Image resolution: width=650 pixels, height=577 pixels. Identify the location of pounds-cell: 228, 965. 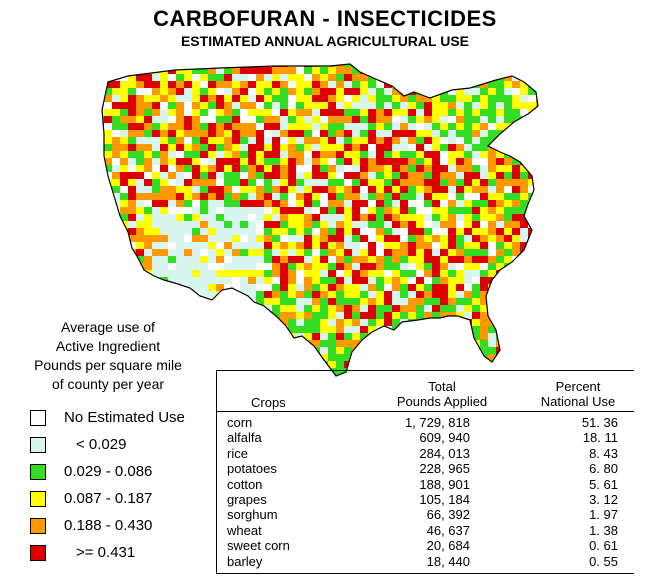
(444, 469).